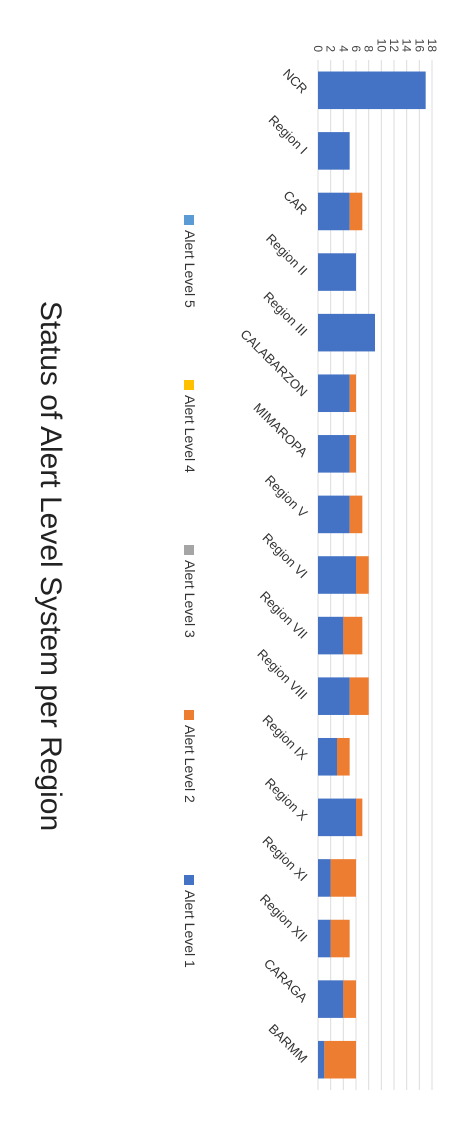 Image resolution: width=450 pixels, height=1133 pixels. What do you see at coordinates (282, 674) in the screenshot?
I see `category-label-region-viii: Region VIII` at bounding box center [282, 674].